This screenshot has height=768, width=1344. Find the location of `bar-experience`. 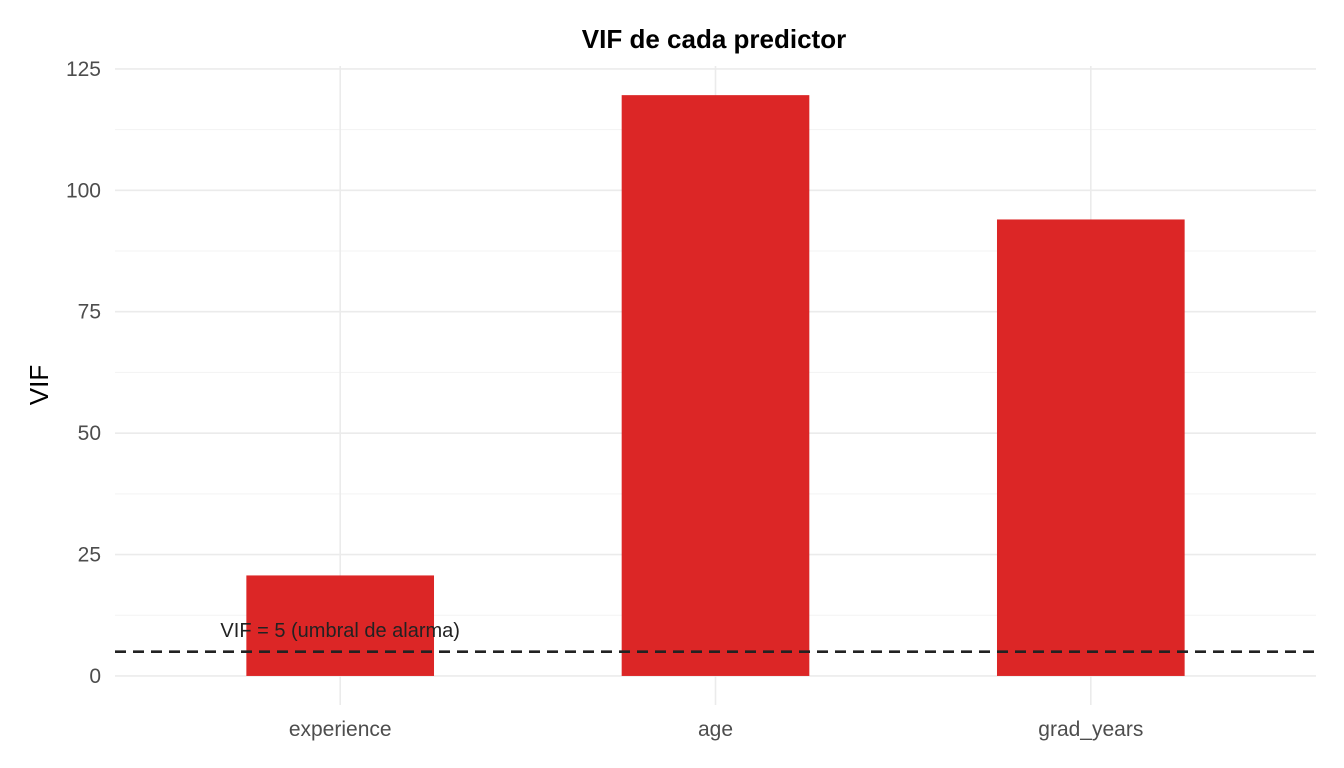

bar-experience is located at coordinates (340, 625).